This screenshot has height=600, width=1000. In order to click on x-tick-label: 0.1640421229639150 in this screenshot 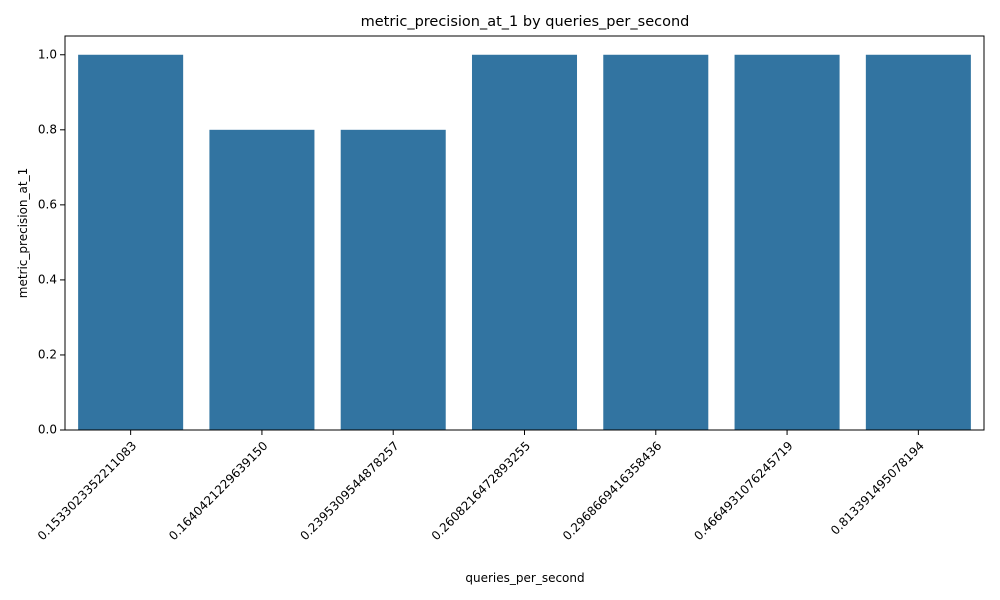, I will do `click(218, 491)`.